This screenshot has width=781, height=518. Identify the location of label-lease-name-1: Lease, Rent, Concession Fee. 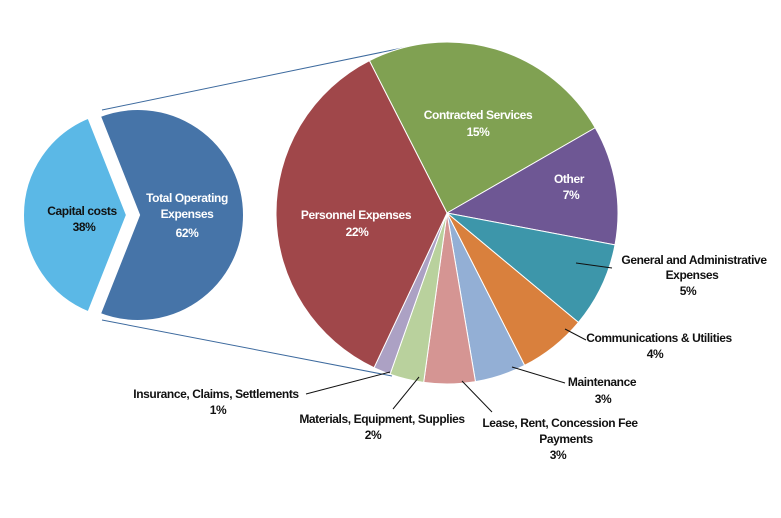
(560, 423).